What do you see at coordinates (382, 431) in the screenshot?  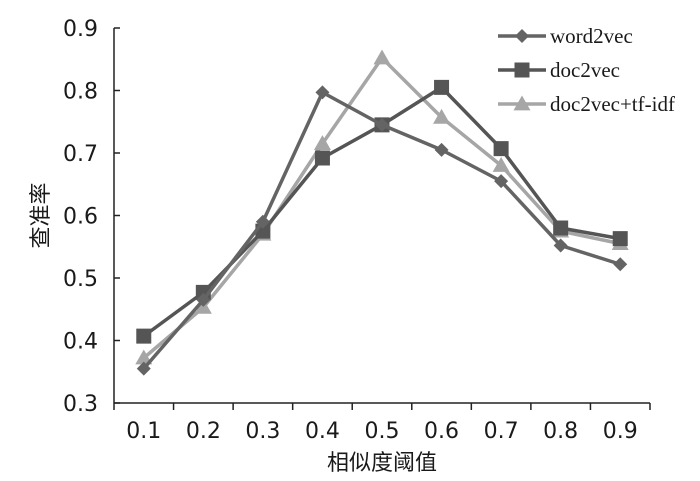 I see `x-tick-label: 0.5` at bounding box center [382, 431].